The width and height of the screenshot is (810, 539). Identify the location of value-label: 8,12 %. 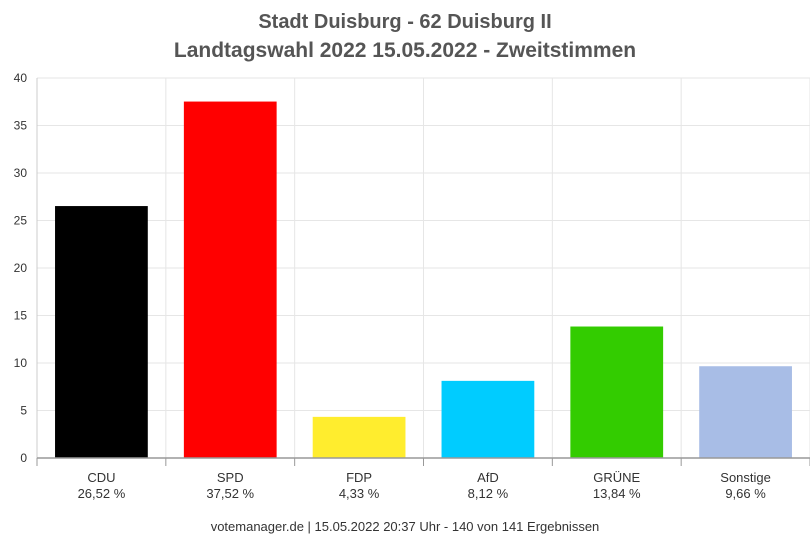
(488, 493).